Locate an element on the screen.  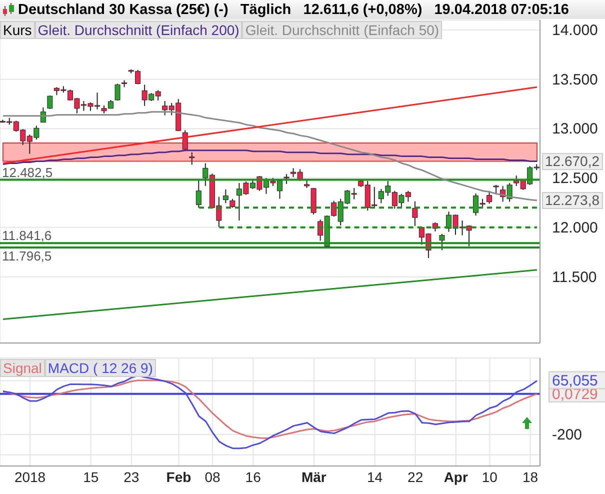
x-tick-label: 2018 is located at coordinates (30, 477).